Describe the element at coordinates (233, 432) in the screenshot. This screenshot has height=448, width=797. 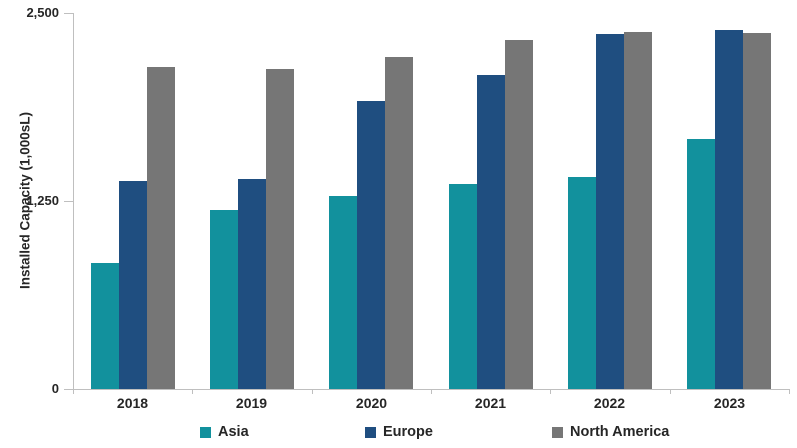
I see `legend-label: Asia` at that location.